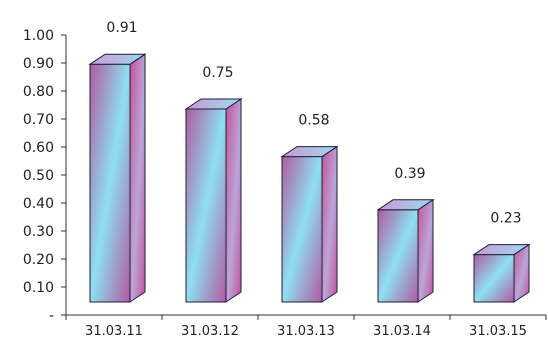  Describe the element at coordinates (505, 219) in the screenshot. I see `data-label: 0.23` at that location.